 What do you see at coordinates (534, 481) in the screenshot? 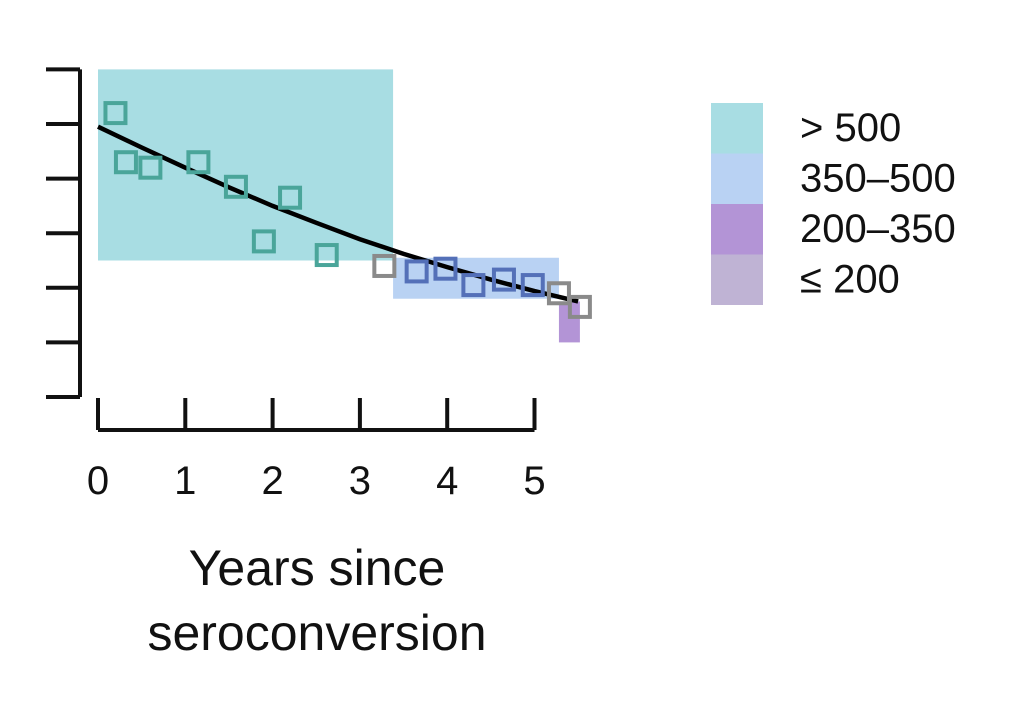
I see `x-tick-label-5: 5` at bounding box center [534, 481].